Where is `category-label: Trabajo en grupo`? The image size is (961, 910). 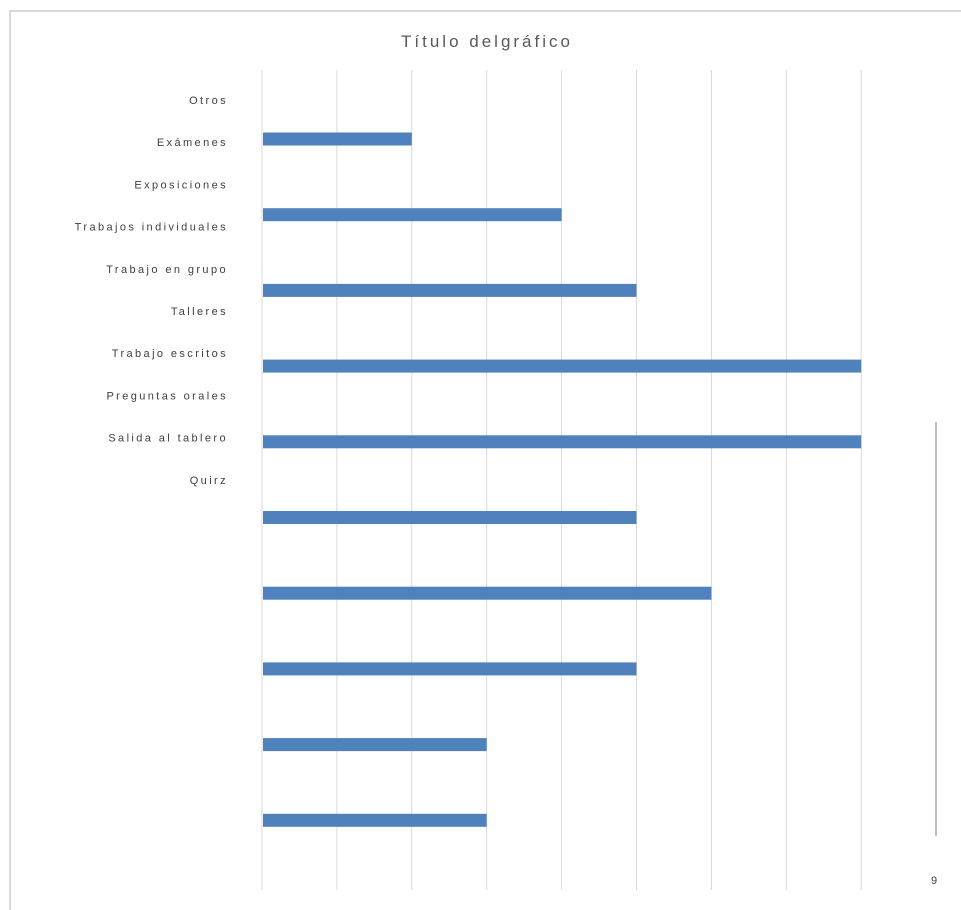
category-label: Trabajo en grupo is located at coordinates (167, 270).